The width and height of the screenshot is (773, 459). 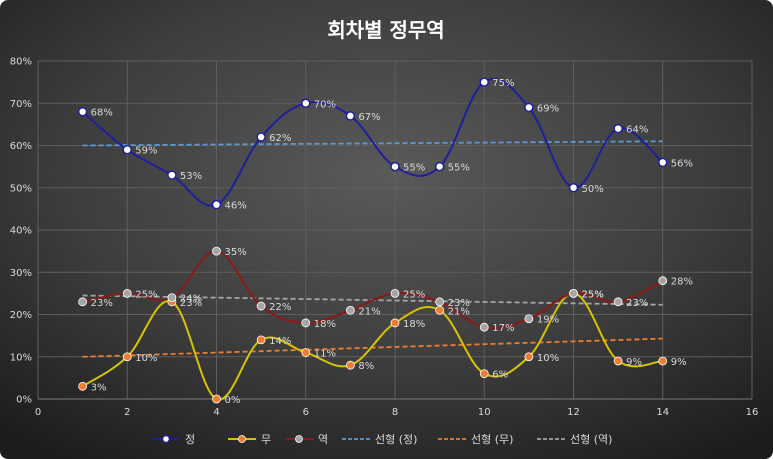 I want to click on data-label: 14%, so click(x=280, y=341).